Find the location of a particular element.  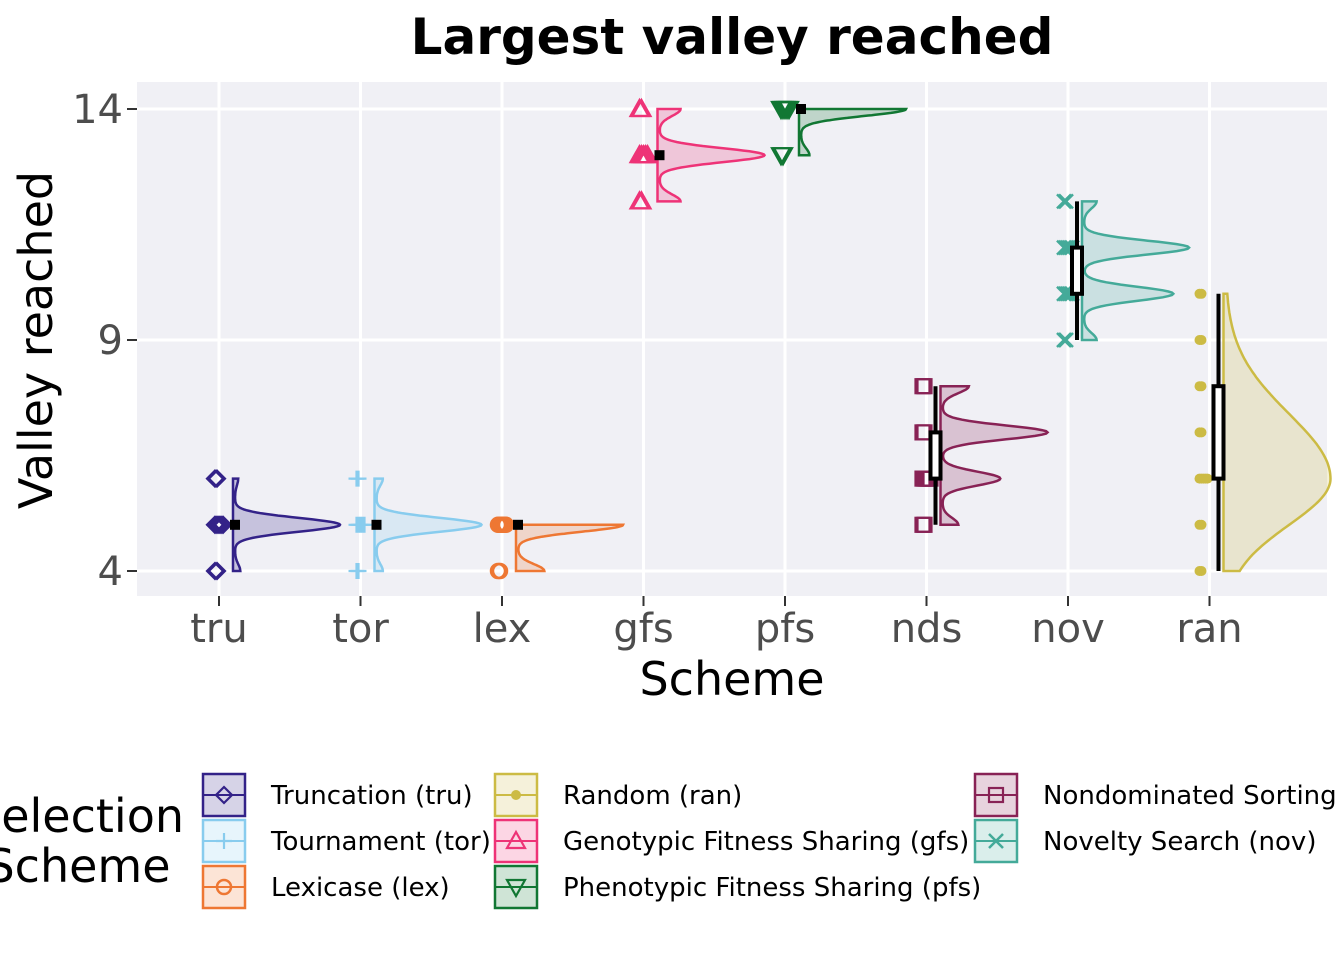

box-ran is located at coordinates (1218, 432).